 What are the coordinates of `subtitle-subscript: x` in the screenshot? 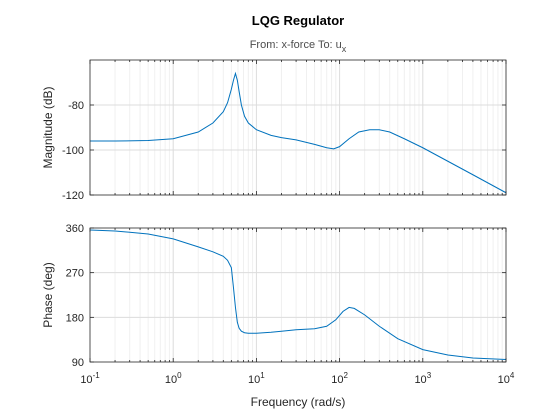 It's located at (344, 49).